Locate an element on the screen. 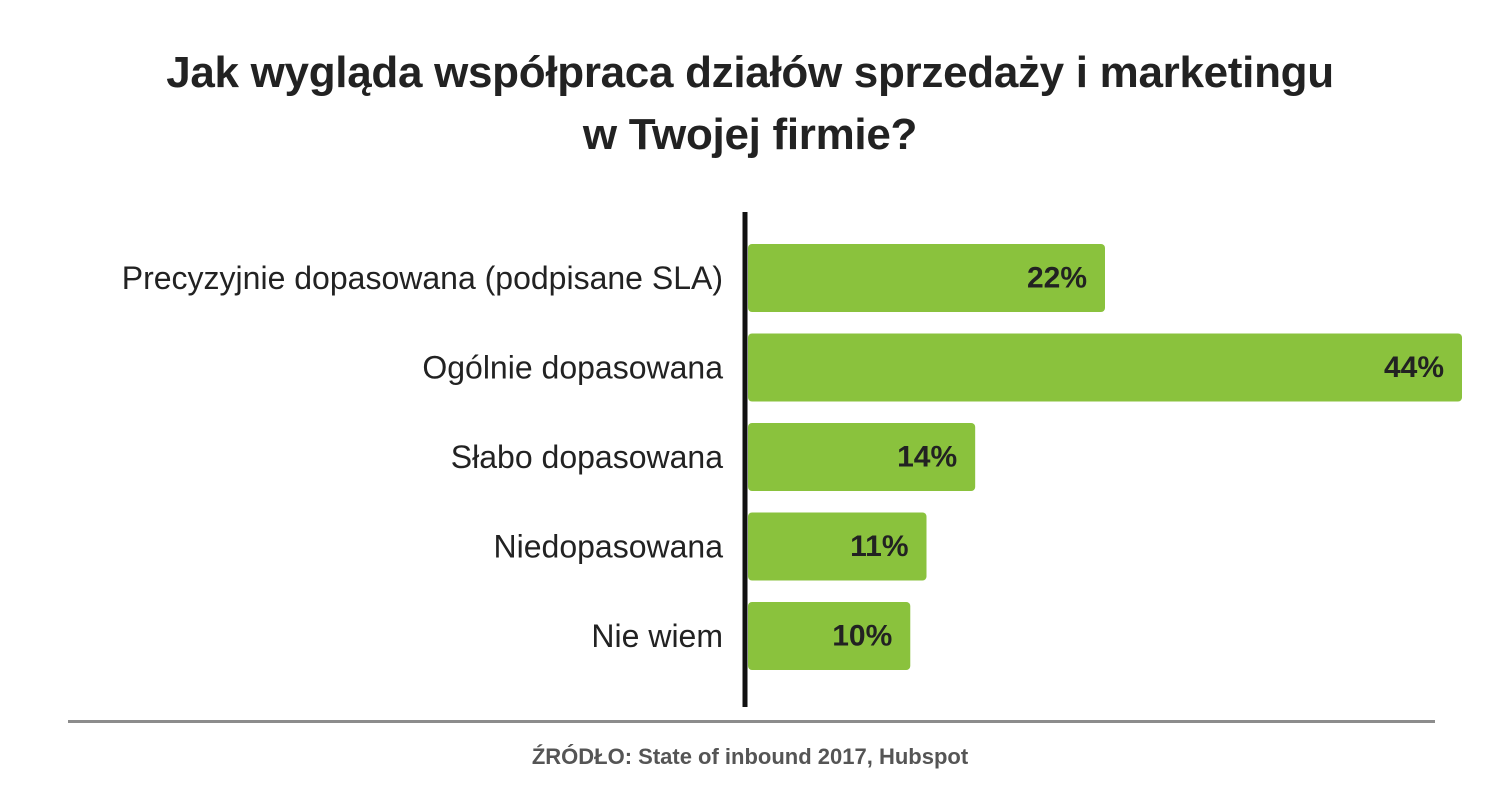 The height and width of the screenshot is (785, 1500). divider is located at coordinates (751, 721).